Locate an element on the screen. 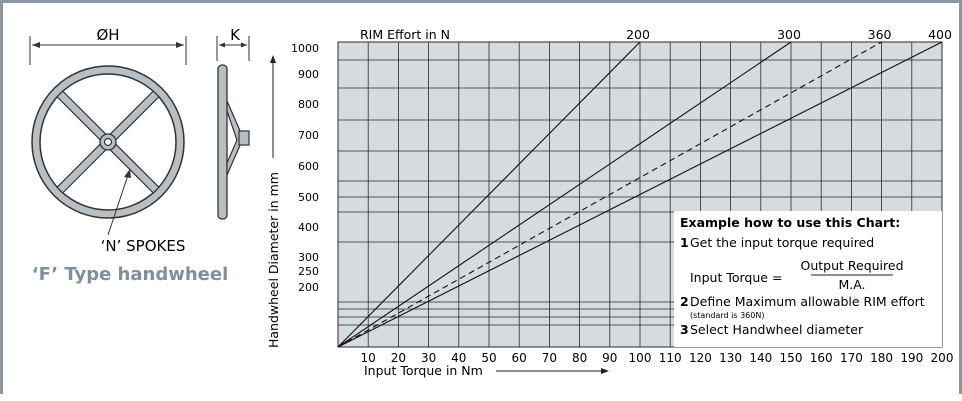 The width and height of the screenshot is (962, 401). step2-number: 2 is located at coordinates (684, 301).